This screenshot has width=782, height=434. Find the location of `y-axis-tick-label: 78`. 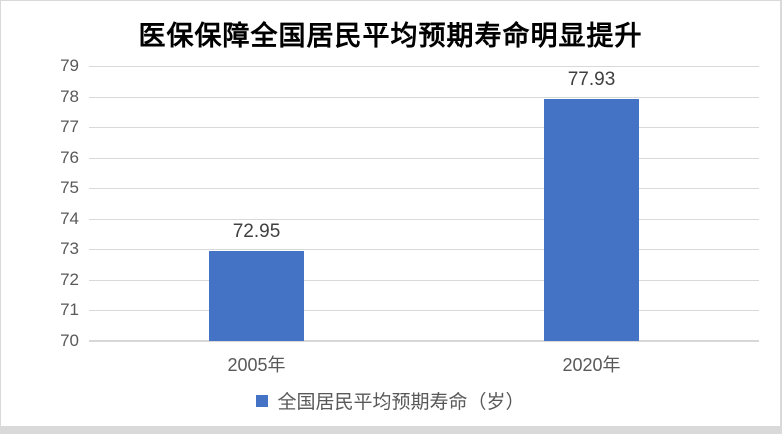

y-axis-tick-label: 78 is located at coordinates (69, 96).